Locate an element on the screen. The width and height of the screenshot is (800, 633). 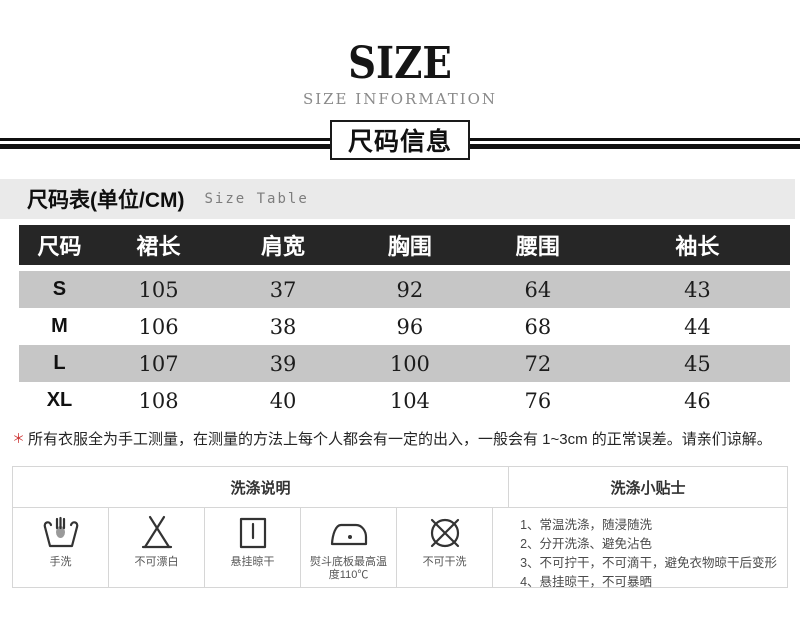
washing-tip: 1、常温洗涤，随浸随洗 is located at coordinates (586, 525).